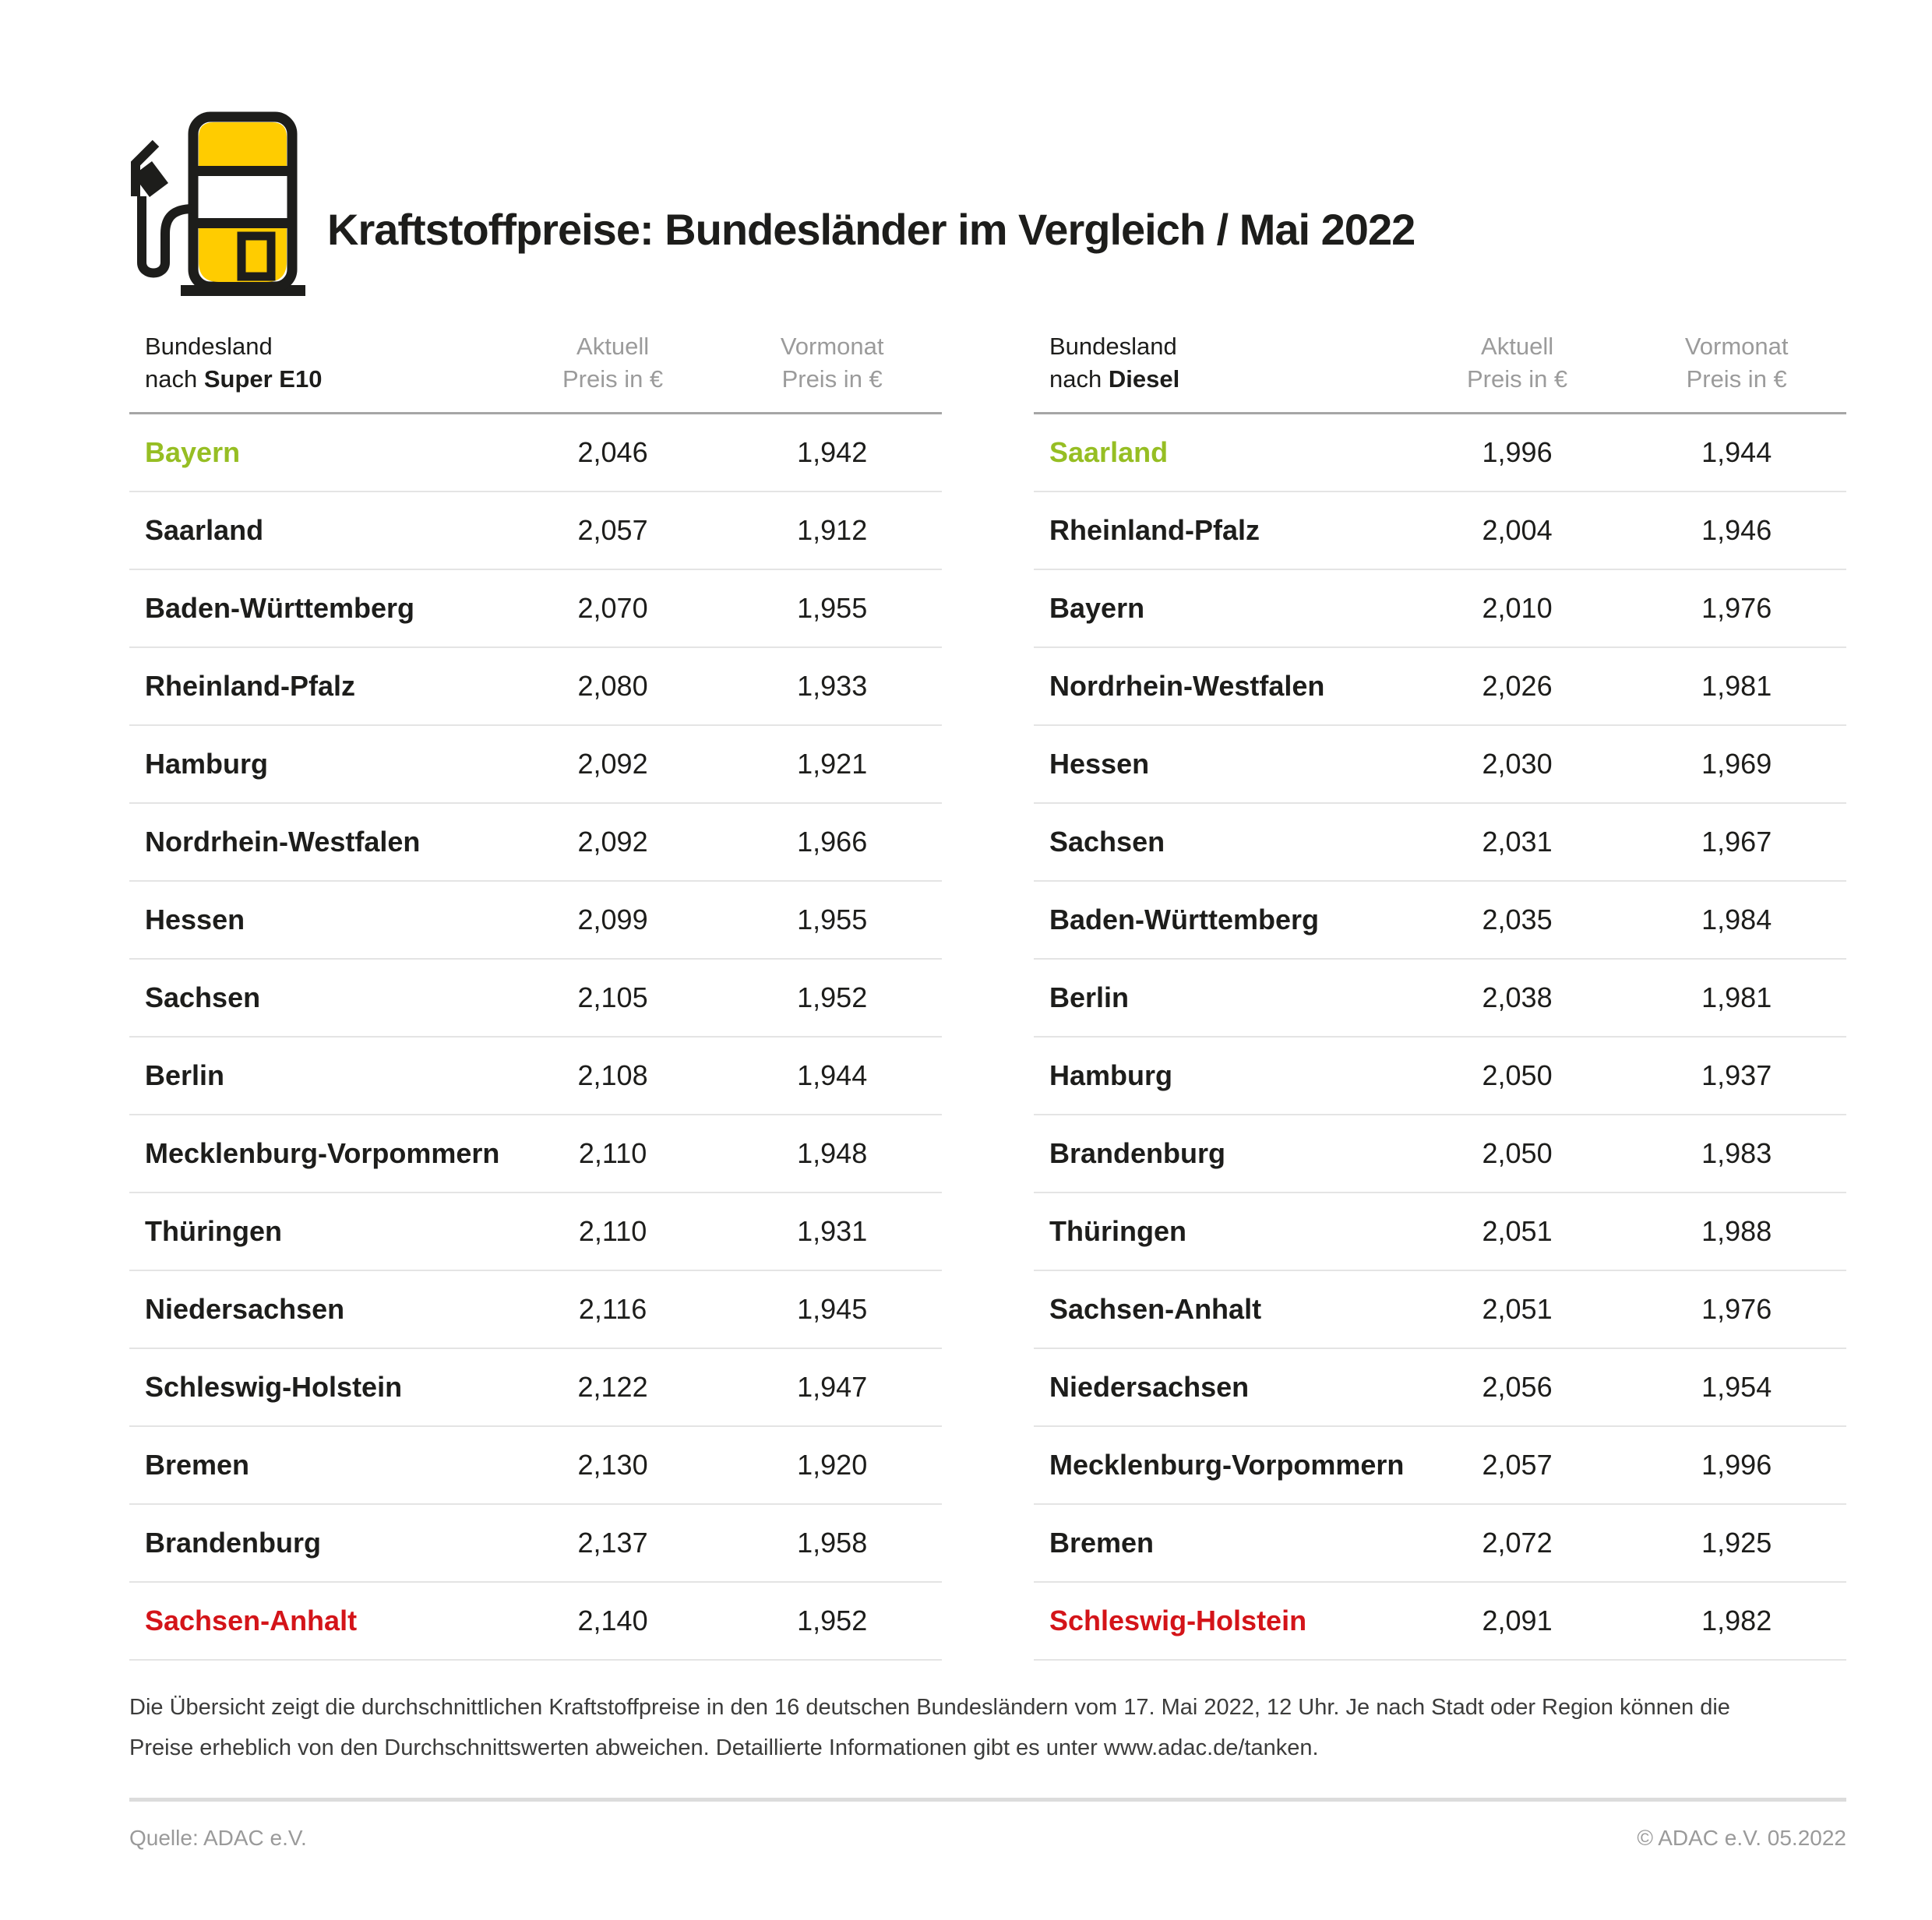  Describe the element at coordinates (1440, 1622) in the screenshot. I see `table-row: Schleswig-Holstein 2,091 1,982` at that location.